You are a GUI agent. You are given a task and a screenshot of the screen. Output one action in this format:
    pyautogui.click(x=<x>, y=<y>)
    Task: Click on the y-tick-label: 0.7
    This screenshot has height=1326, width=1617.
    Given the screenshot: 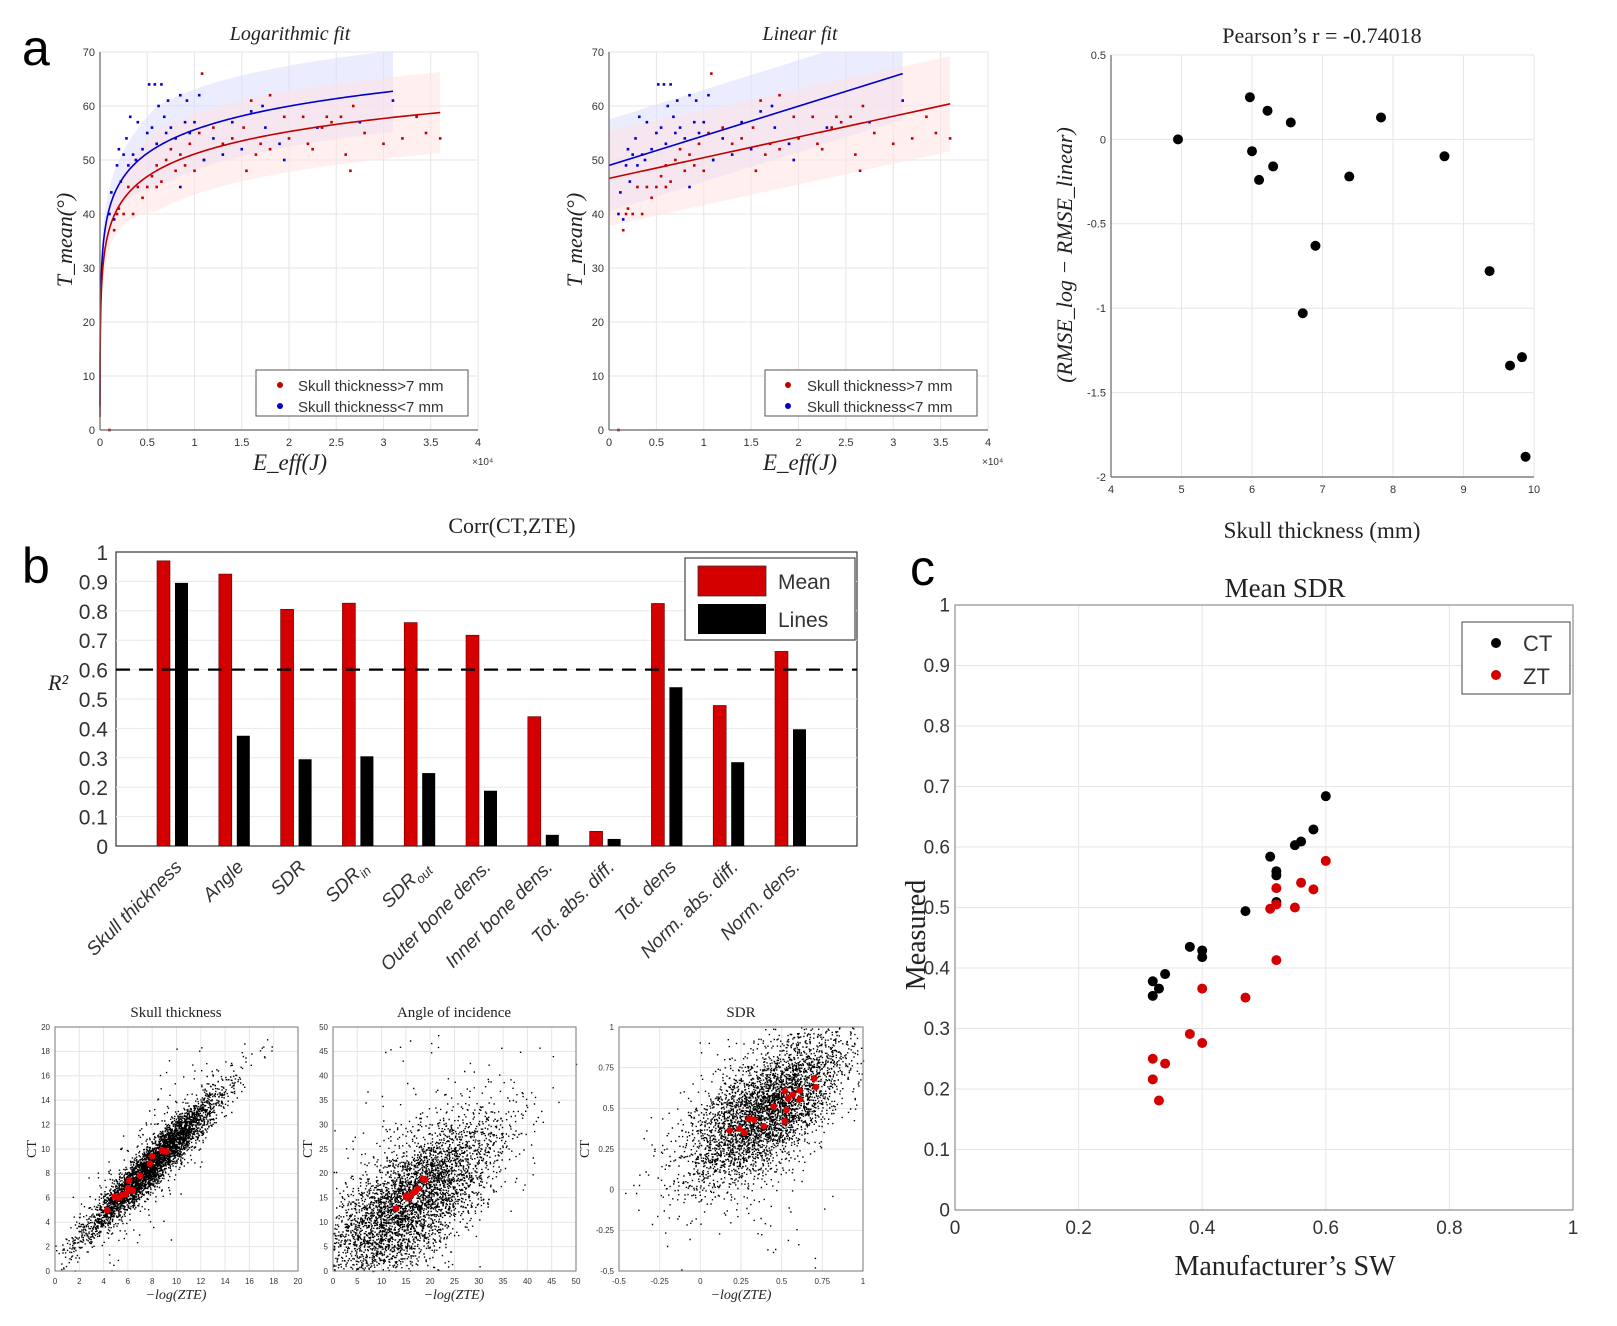 What is the action you would take?
    pyautogui.click(x=93, y=641)
    